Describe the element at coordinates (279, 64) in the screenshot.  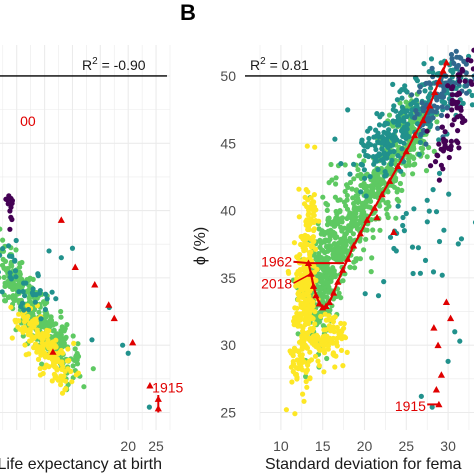
I see `panel-b-r2-label: R2 = 0.81` at that location.